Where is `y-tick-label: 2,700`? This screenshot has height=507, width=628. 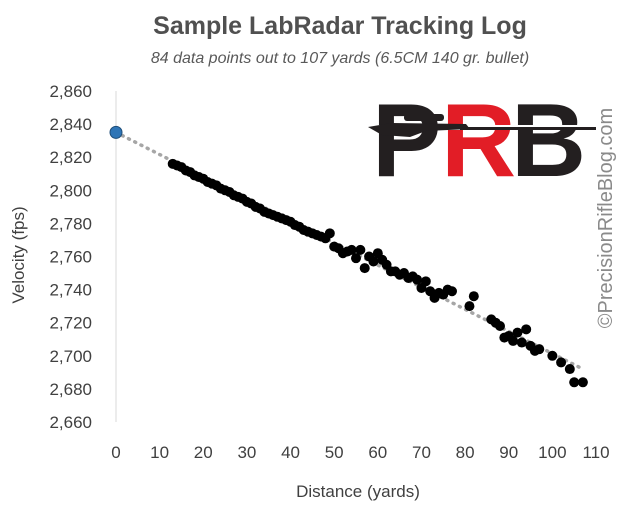
y-tick-label: 2,700 is located at coordinates (70, 356).